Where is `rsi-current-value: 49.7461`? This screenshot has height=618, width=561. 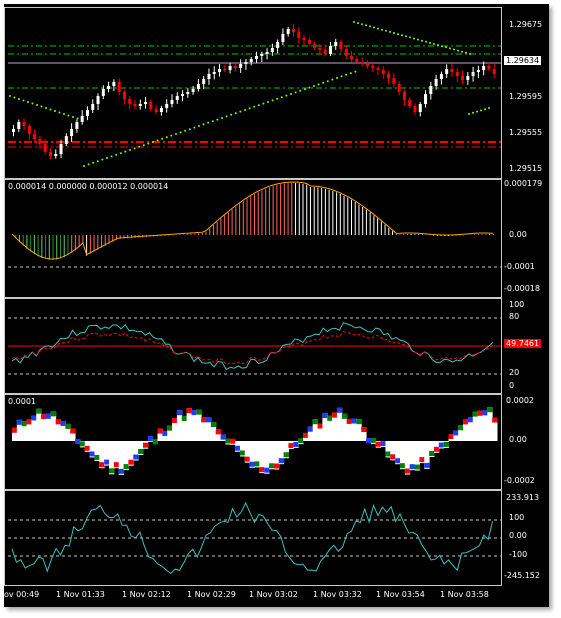 rsi-current-value: 49.7461 is located at coordinates (523, 343).